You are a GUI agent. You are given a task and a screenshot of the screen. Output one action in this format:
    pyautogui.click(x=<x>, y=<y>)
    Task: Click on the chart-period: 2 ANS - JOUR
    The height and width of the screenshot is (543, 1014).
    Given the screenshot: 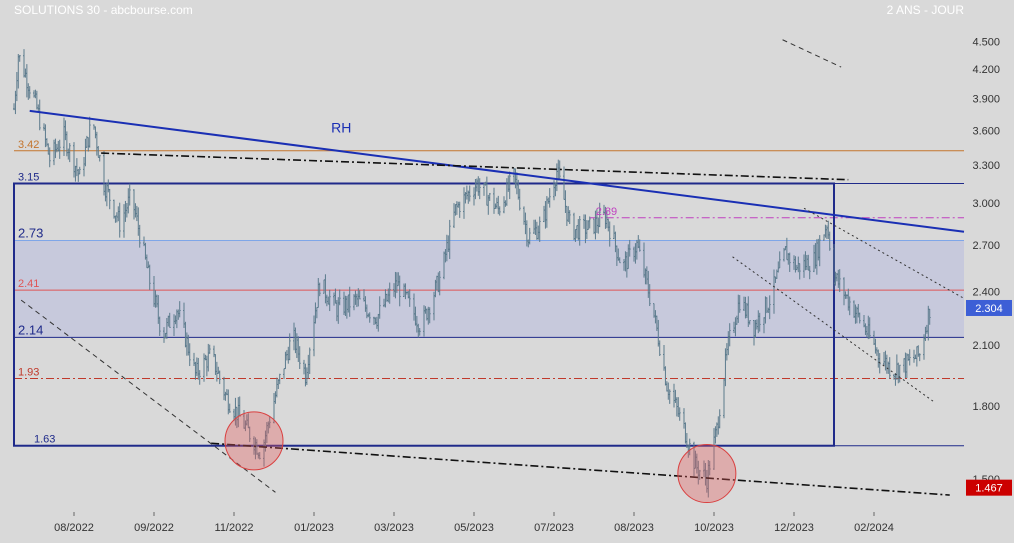 What is the action you would take?
    pyautogui.click(x=925, y=10)
    